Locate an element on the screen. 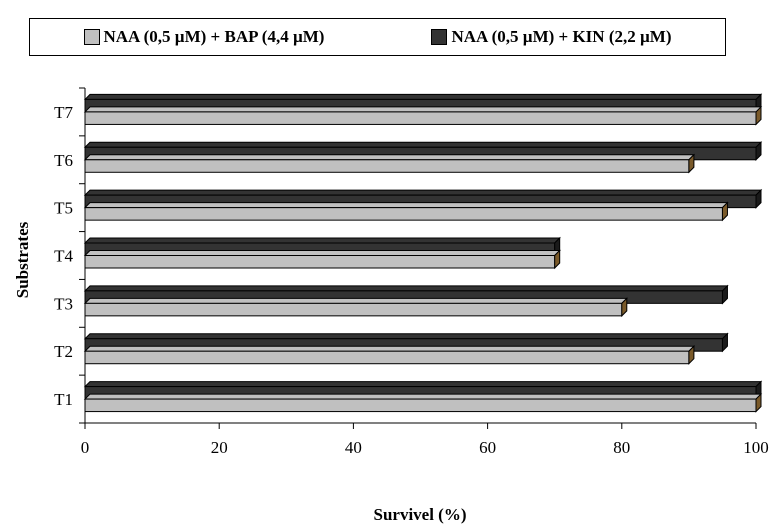 The width and height of the screenshot is (774, 527). legend-item-bap: NAA (0,5 µM) + BAP (4,4 µM) is located at coordinates (204, 37).